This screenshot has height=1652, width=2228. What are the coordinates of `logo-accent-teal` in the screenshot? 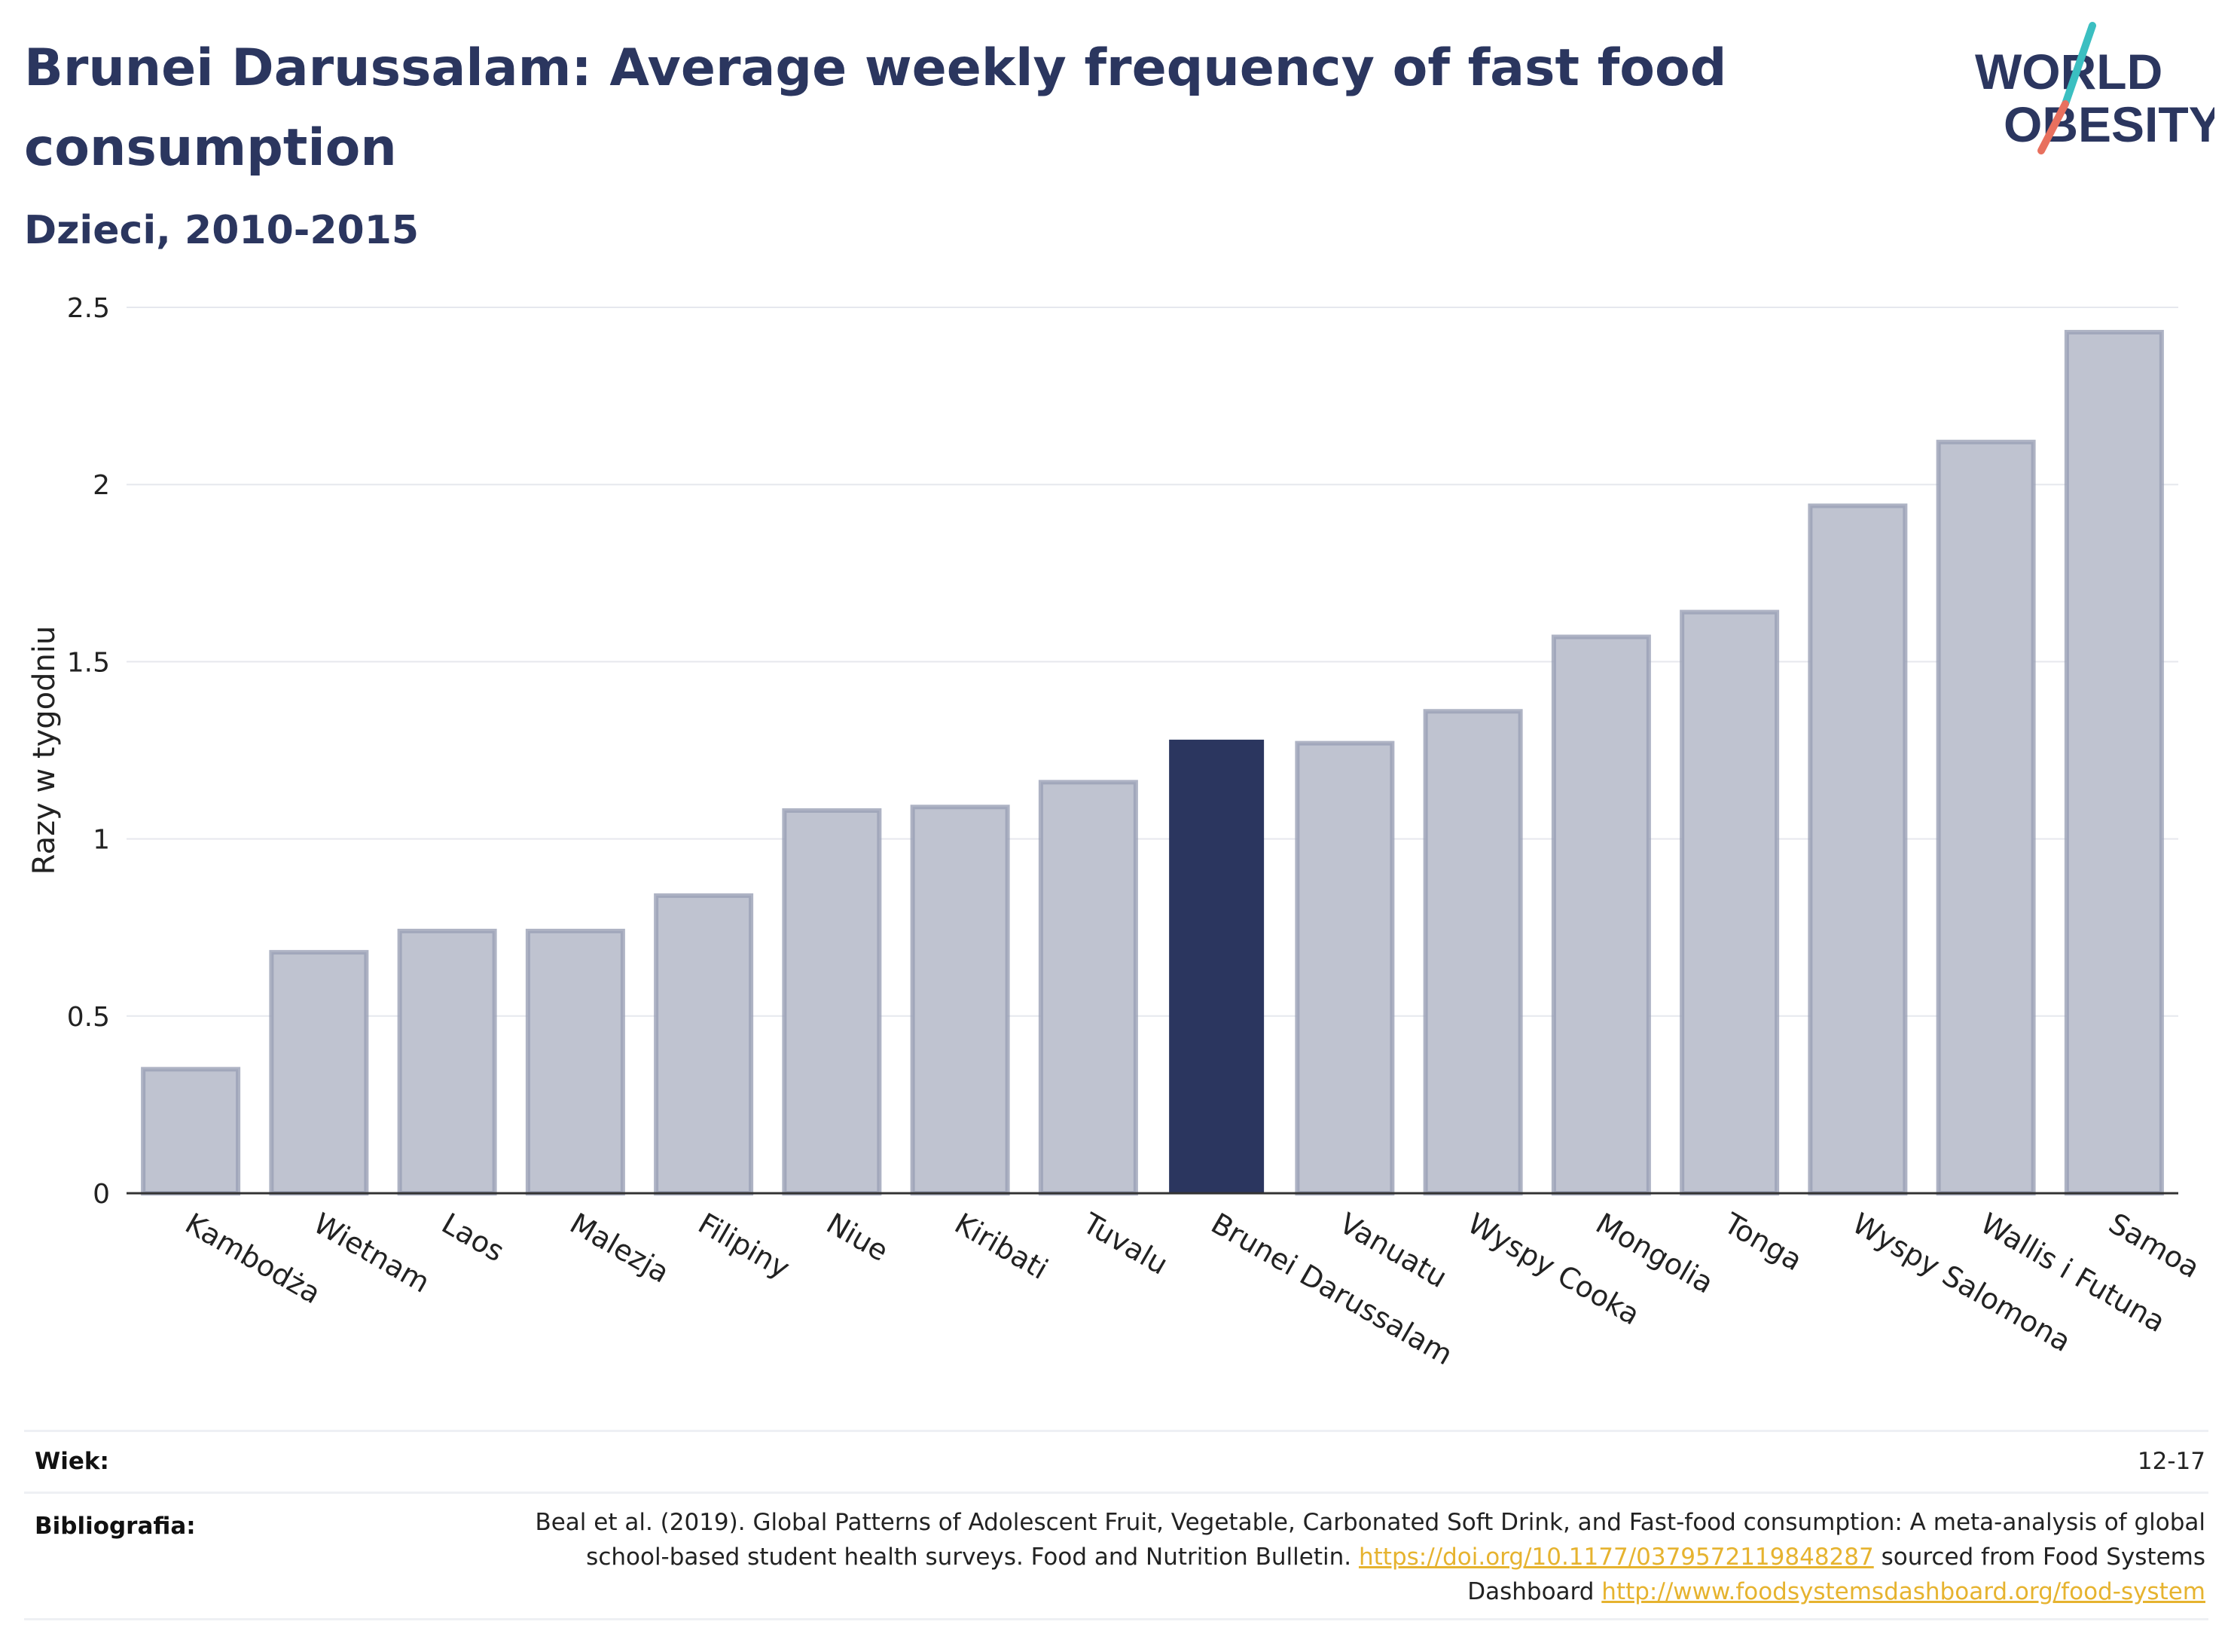 It's located at (2079, 65).